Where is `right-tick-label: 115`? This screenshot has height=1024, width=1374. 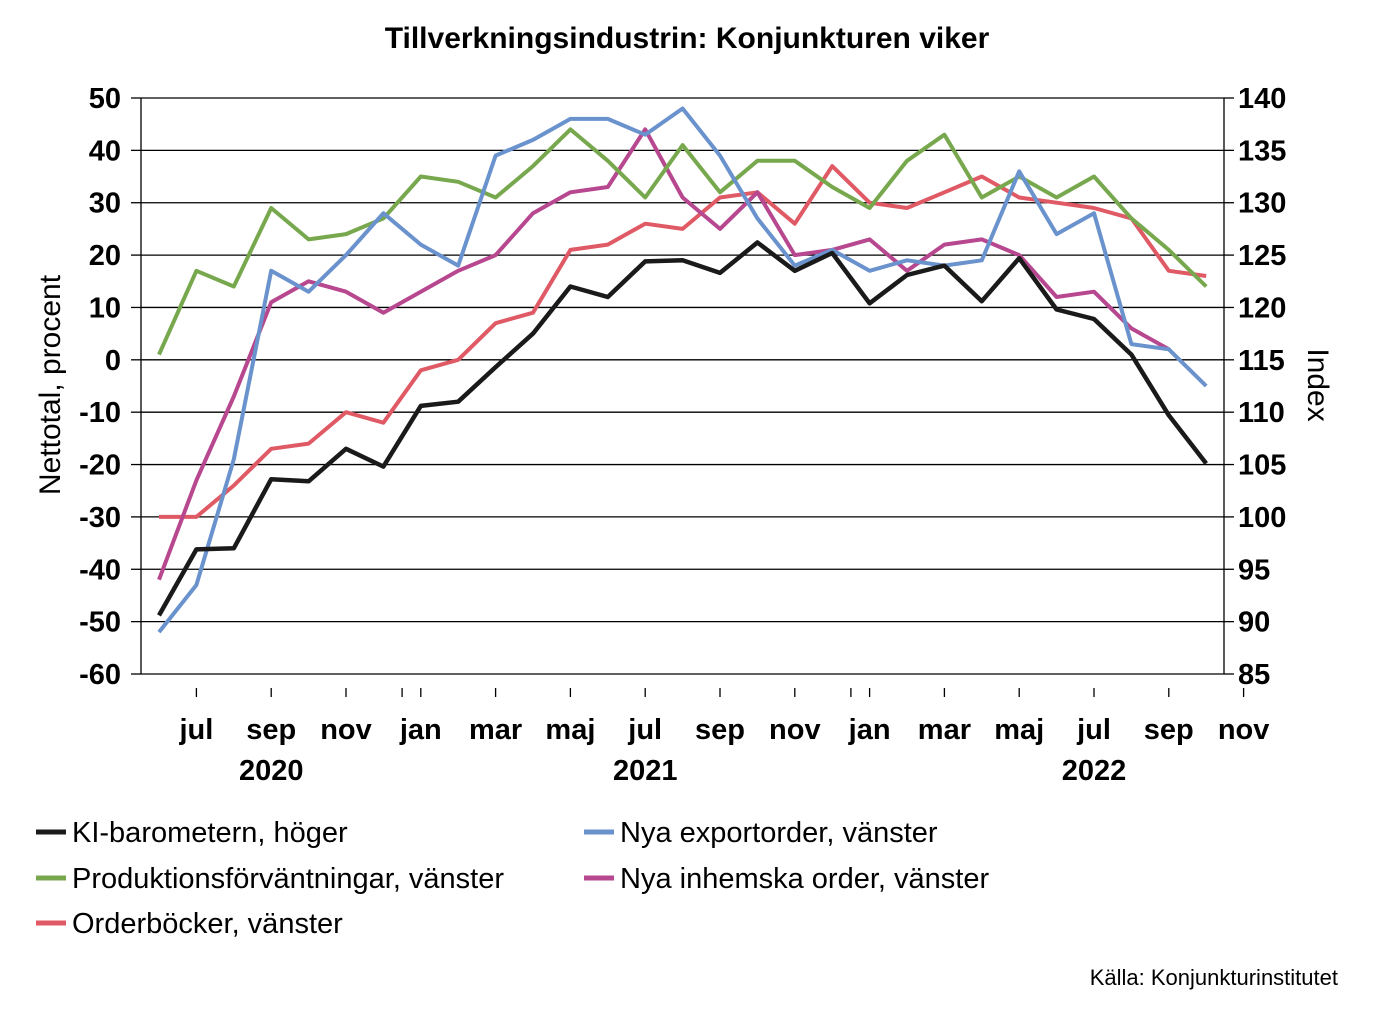 right-tick-label: 115 is located at coordinates (1261, 361).